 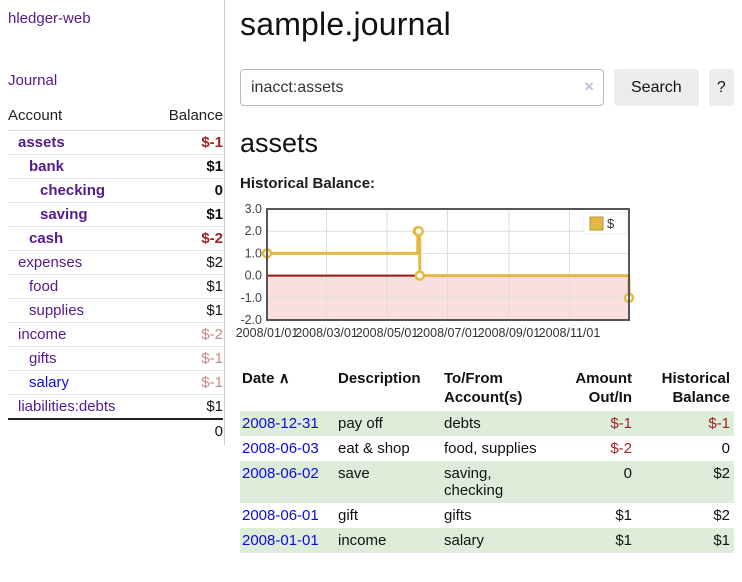 What do you see at coordinates (279, 143) in the screenshot?
I see `account-heading: assets` at bounding box center [279, 143].